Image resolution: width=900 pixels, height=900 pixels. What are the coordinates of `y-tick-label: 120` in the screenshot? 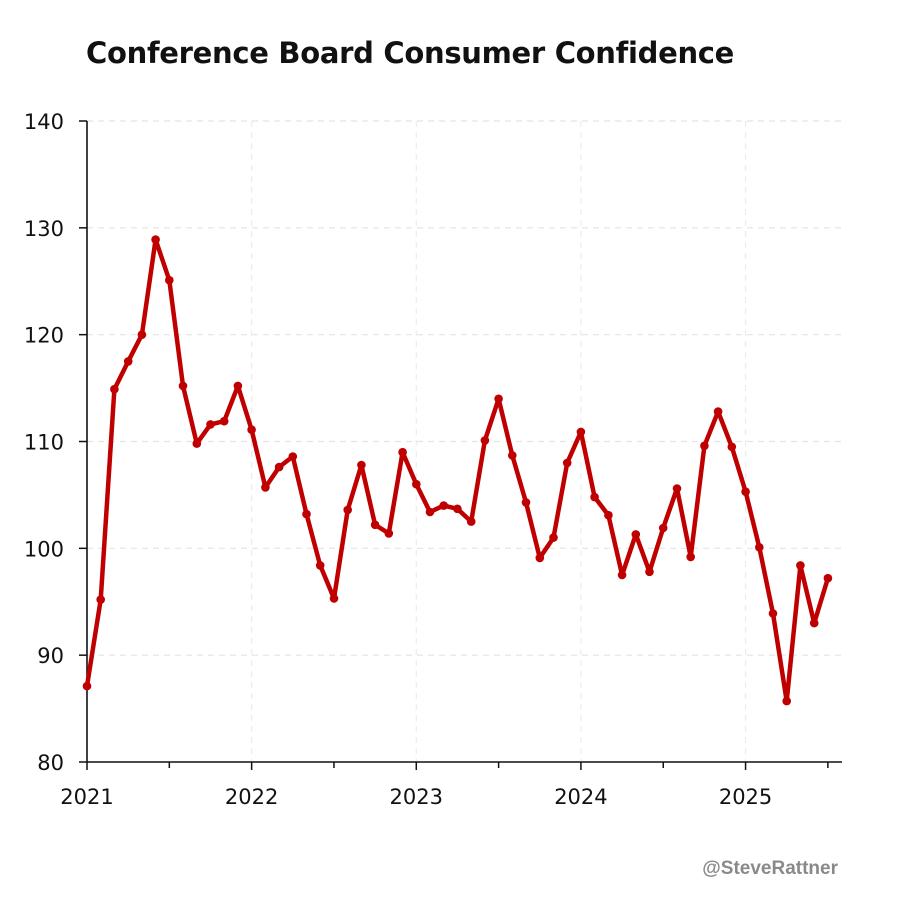 It's located at (44, 336).